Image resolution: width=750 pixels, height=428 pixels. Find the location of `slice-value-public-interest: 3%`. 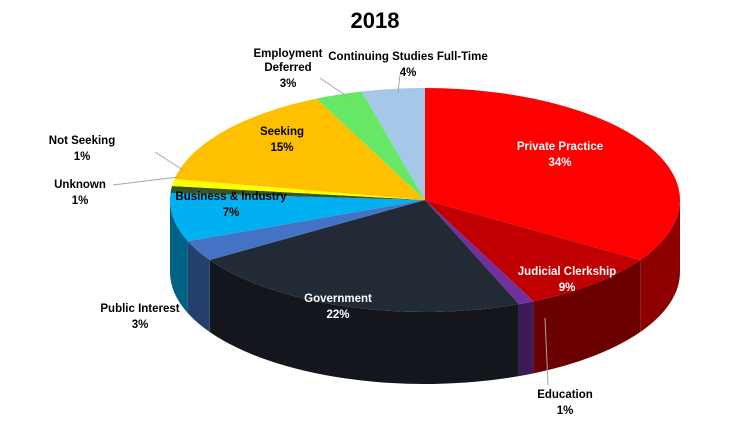

slice-value-public-interest: 3% is located at coordinates (140, 325).